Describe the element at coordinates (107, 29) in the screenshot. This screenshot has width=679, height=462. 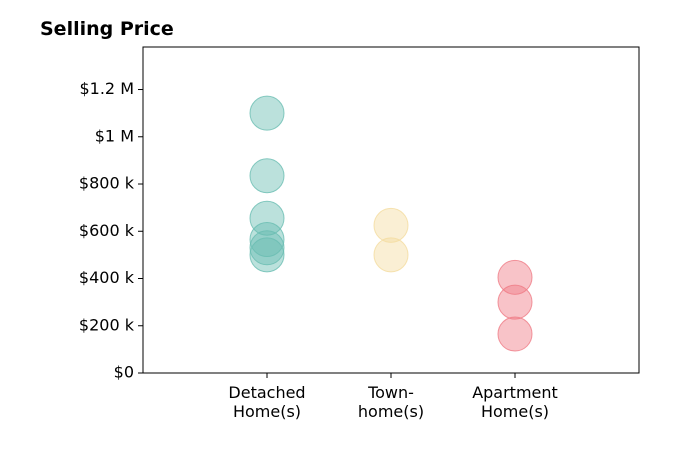
I see `chart-title: Selling Price` at that location.